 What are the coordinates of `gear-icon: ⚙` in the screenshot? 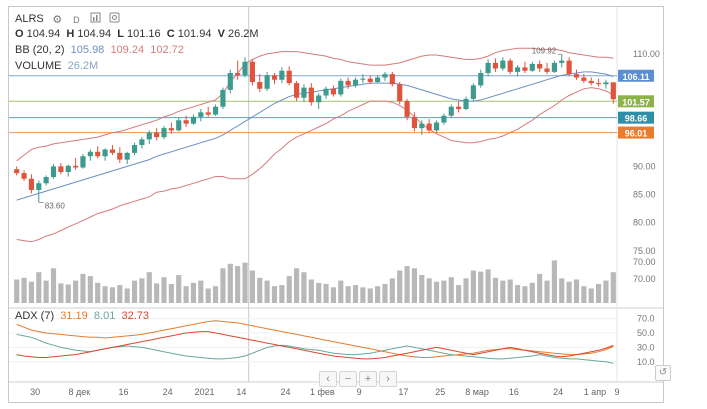 It's located at (57, 20).